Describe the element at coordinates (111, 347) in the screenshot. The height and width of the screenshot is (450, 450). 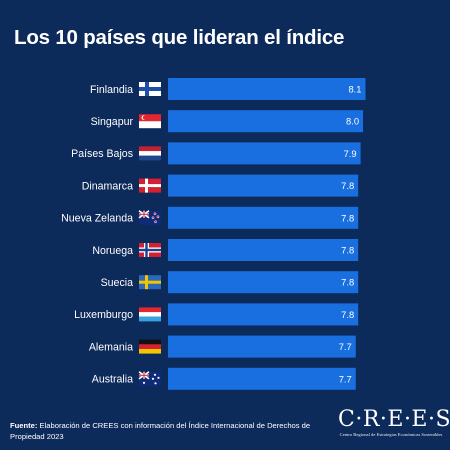
I see `category-label: Alemania` at that location.